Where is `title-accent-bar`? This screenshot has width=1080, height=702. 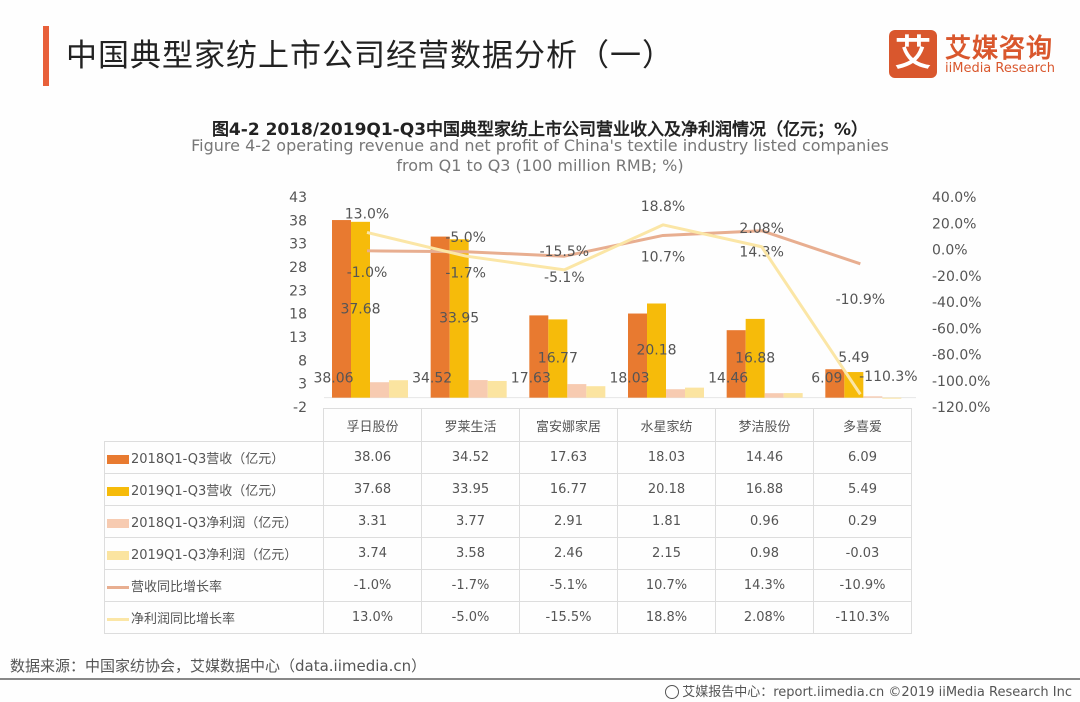 title-accent-bar is located at coordinates (46, 56).